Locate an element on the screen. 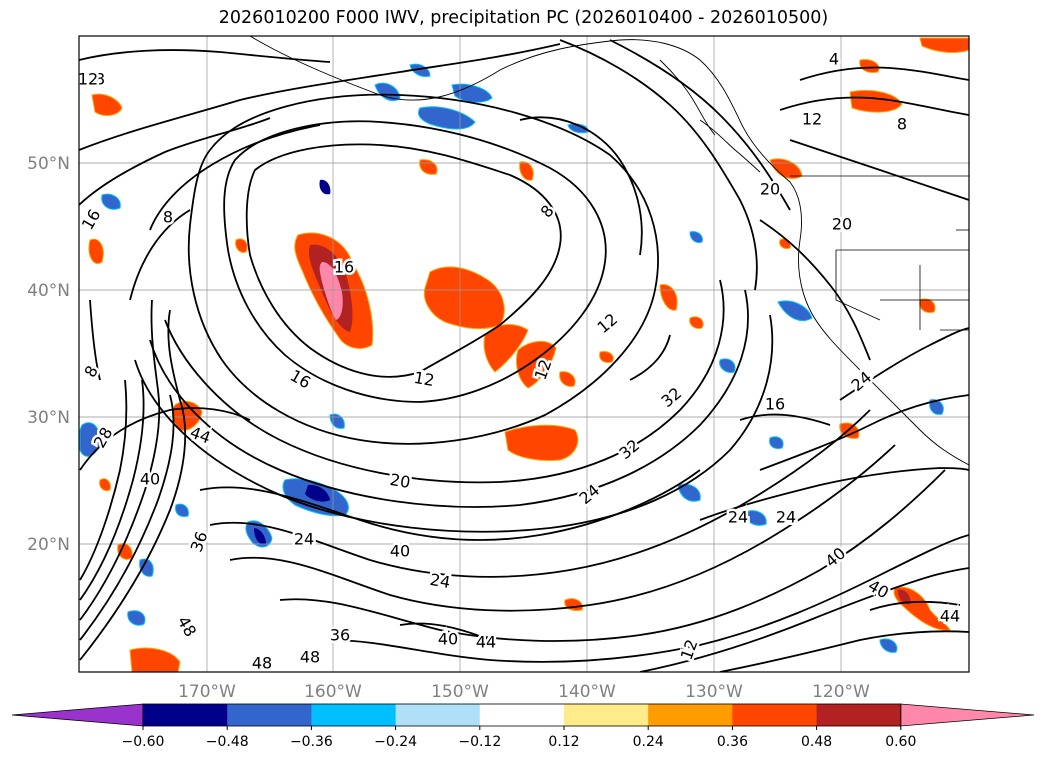 The image size is (1047, 765). lon-label-150w: 150°W is located at coordinates (460, 692).